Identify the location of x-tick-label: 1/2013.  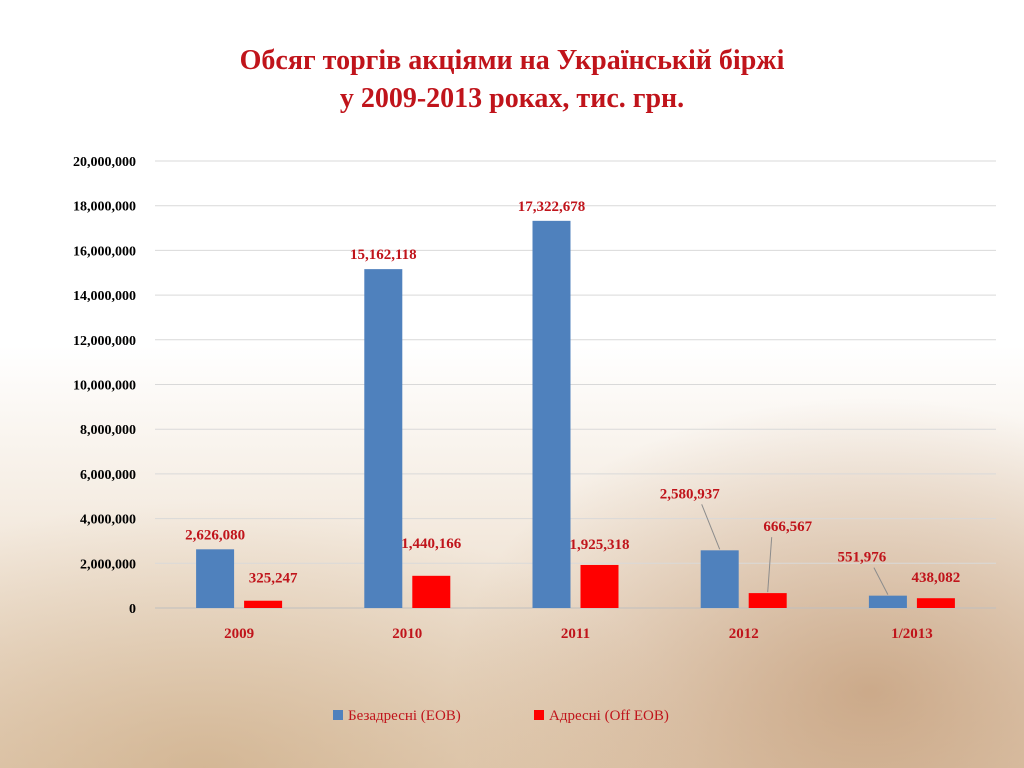
(912, 634).